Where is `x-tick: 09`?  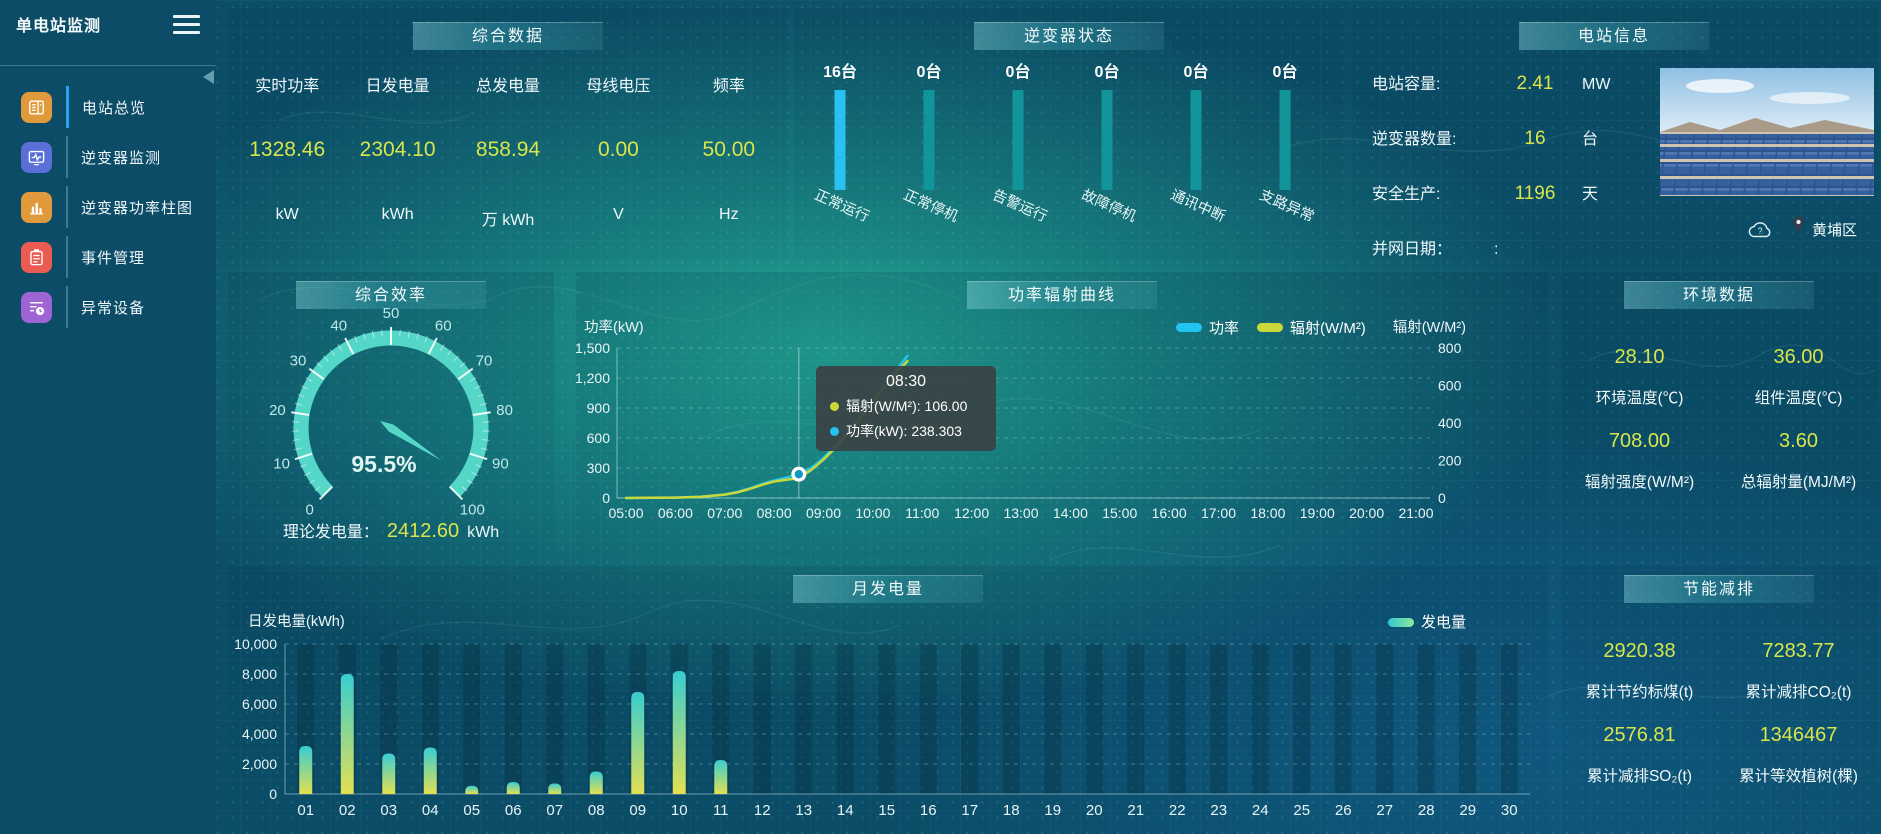
x-tick: 09 is located at coordinates (637, 810).